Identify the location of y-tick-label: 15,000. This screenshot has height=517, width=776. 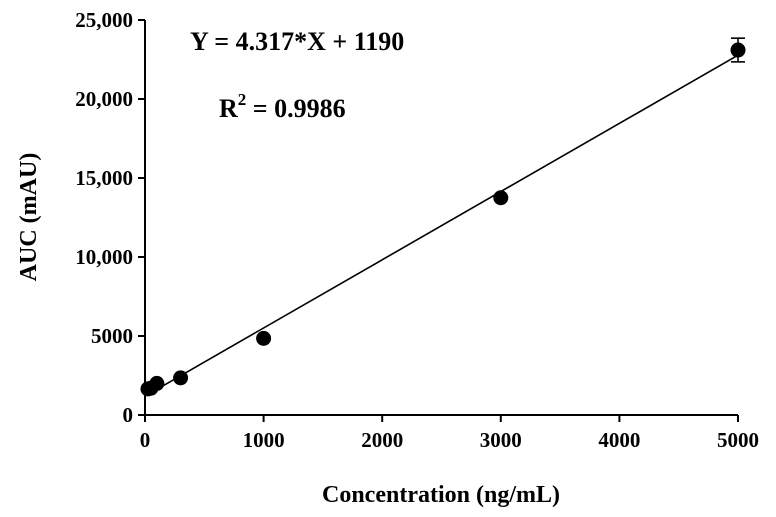
(104, 178).